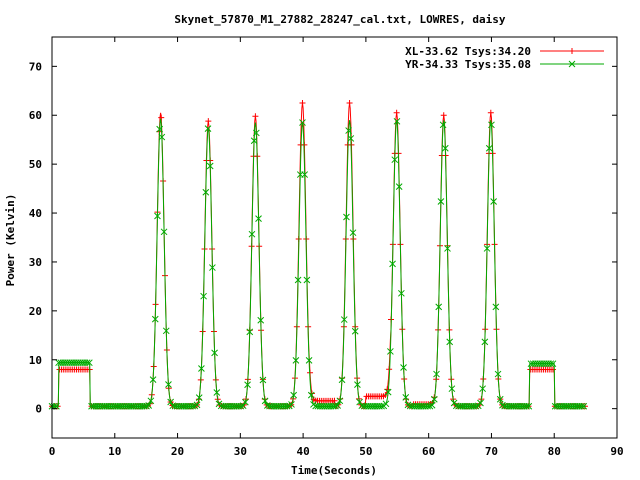 Image resolution: width=640 pixels, height=480 pixels. I want to click on x-tick-label: 60, so click(428, 451).